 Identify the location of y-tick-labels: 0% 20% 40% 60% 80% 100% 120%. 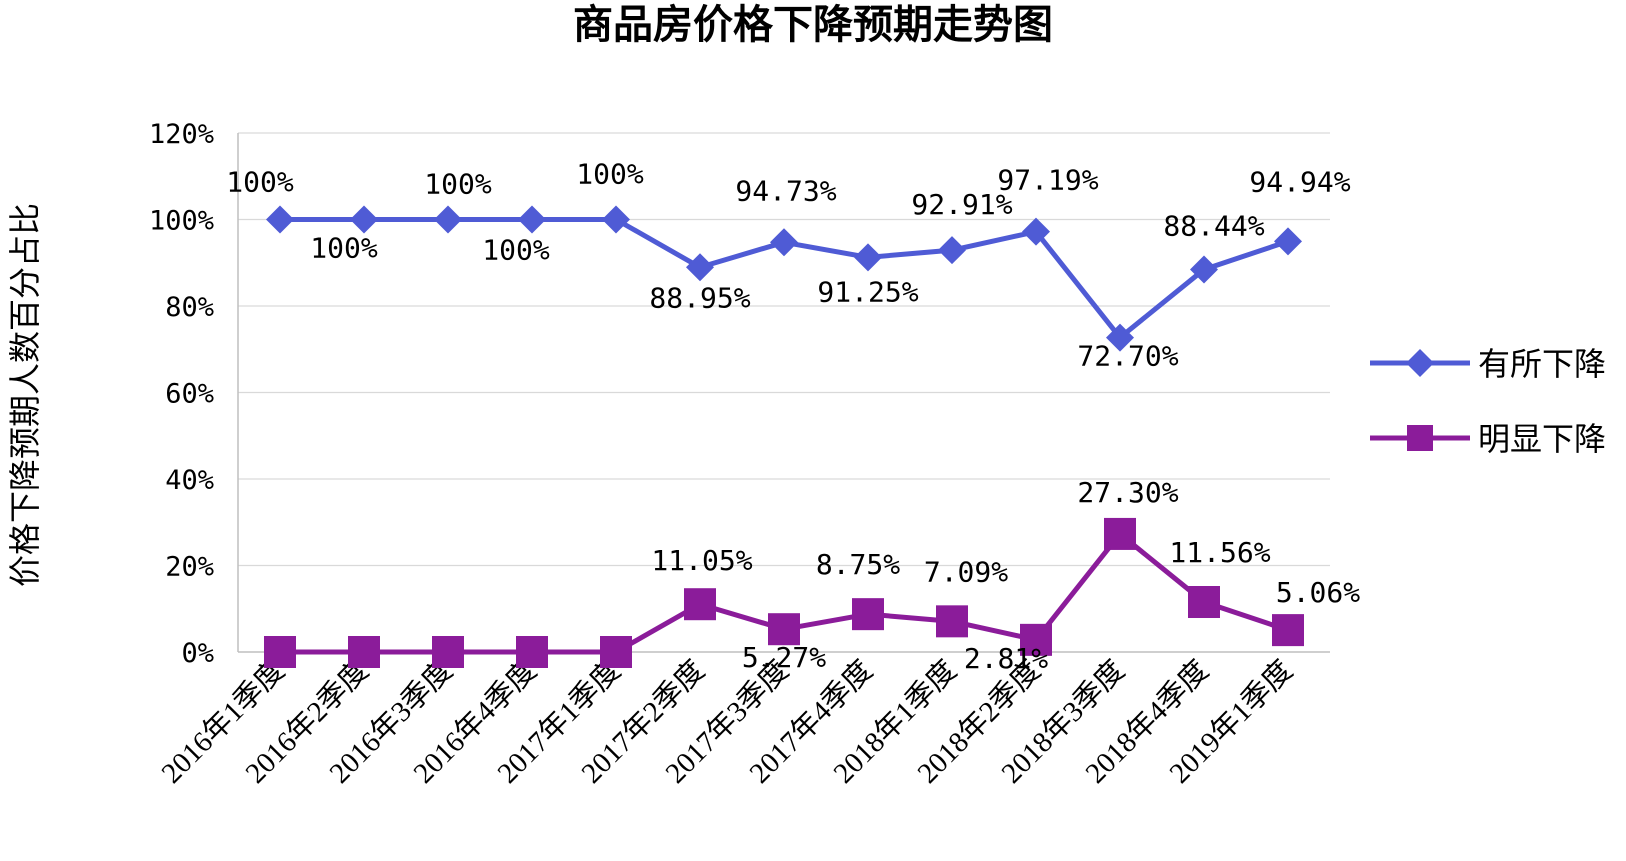
(181, 394).